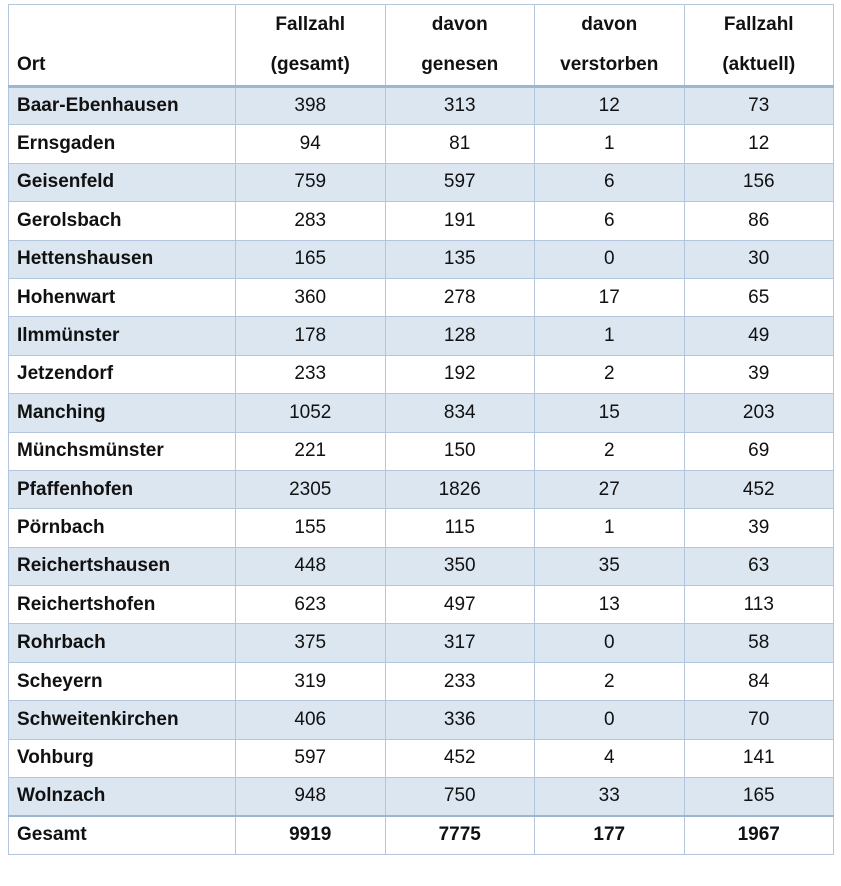 The width and height of the screenshot is (841, 886). Describe the element at coordinates (459, 643) in the screenshot. I see `number-cell: 317` at that location.